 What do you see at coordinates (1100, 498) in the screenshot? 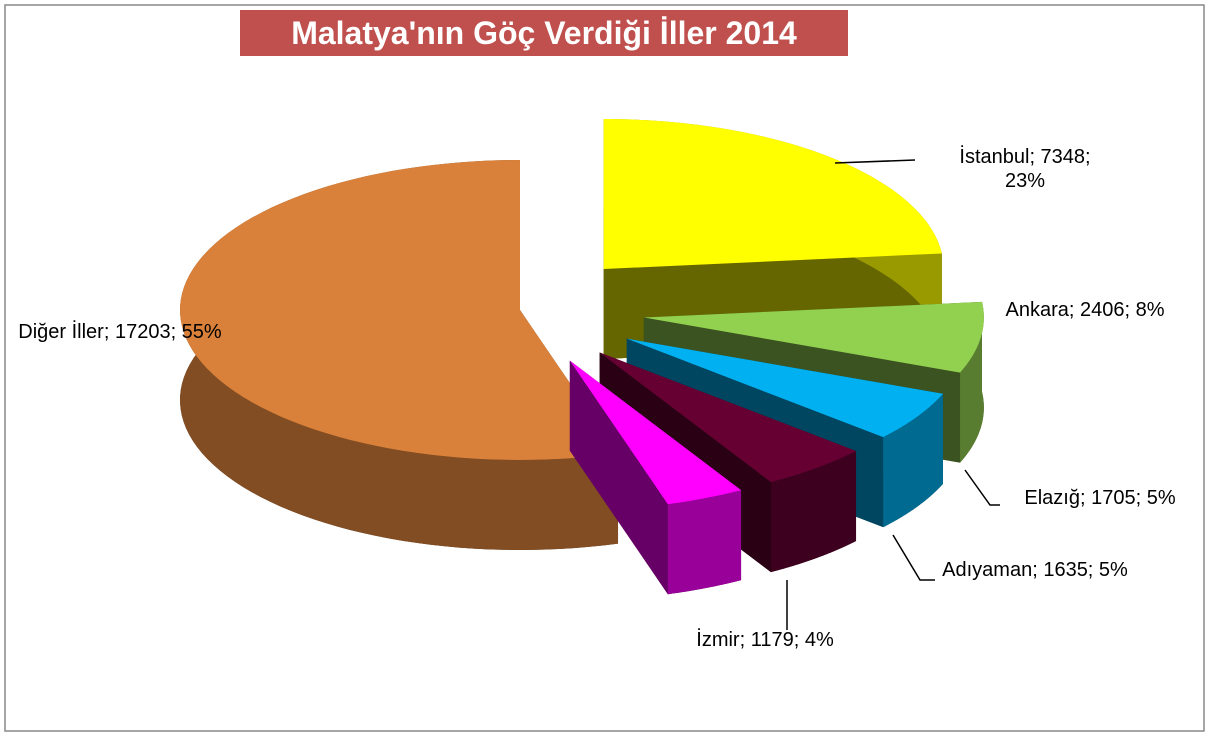
I see `data-label: Elazığ; 1705; 5%` at bounding box center [1100, 498].